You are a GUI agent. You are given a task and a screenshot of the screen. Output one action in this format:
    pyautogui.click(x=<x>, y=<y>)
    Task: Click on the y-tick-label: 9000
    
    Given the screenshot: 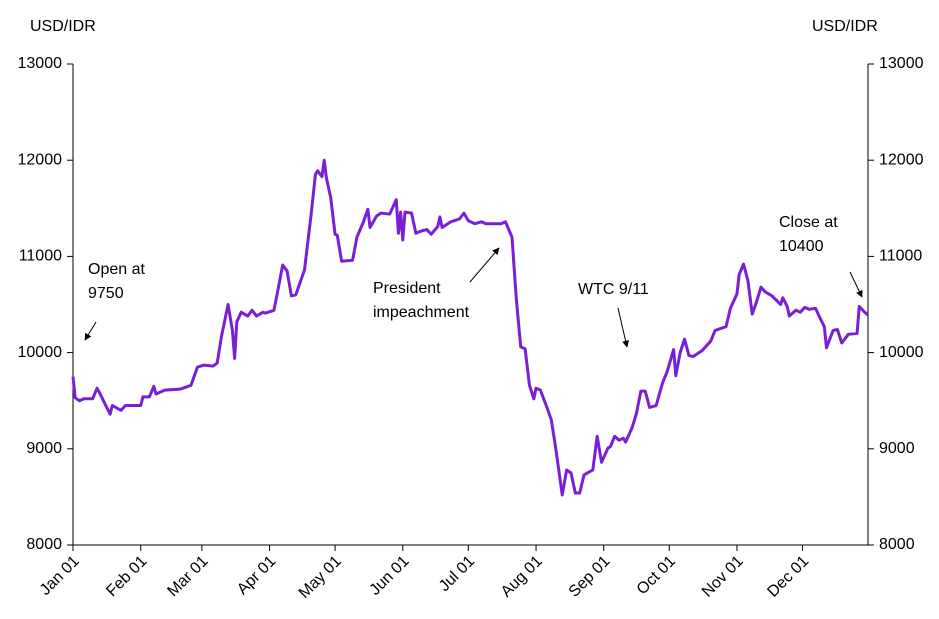 What is the action you would take?
    pyautogui.click(x=44, y=448)
    